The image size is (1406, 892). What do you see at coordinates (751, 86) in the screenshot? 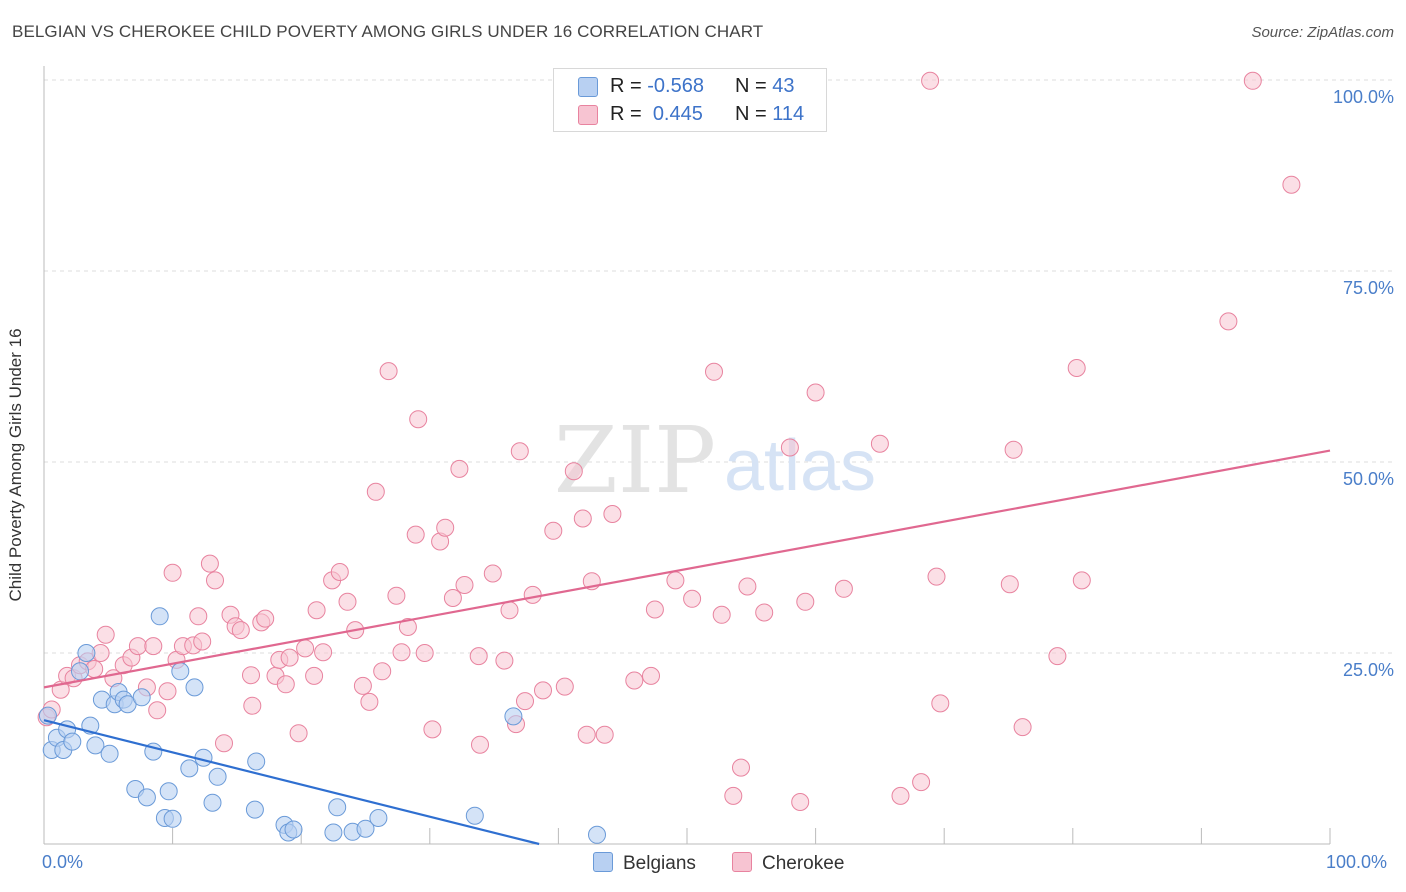
I see `n-label: N =` at bounding box center [751, 86].